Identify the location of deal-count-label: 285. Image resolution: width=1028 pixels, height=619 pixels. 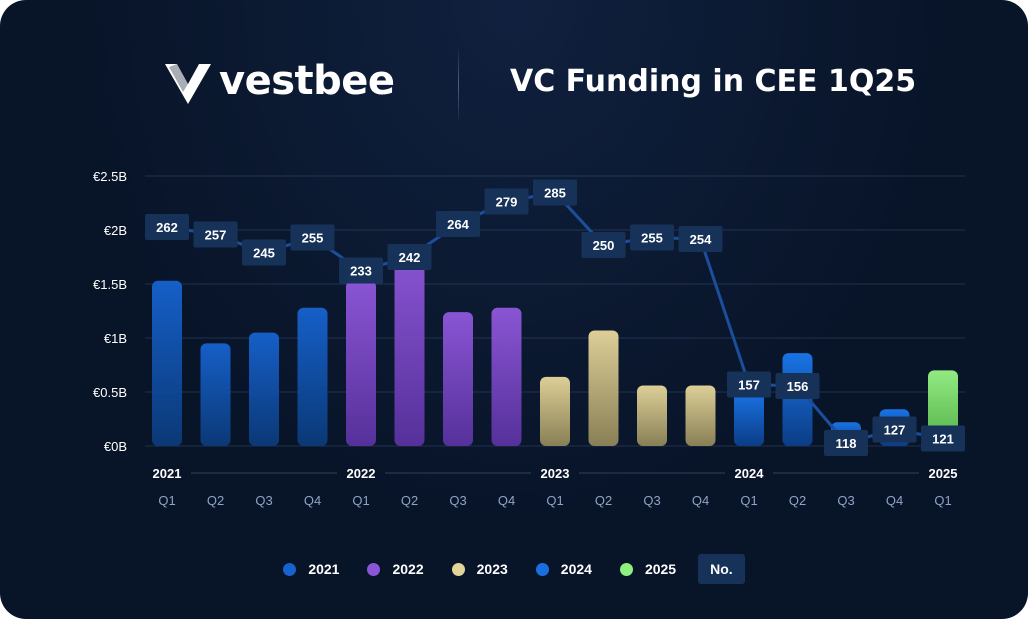
(555, 193).